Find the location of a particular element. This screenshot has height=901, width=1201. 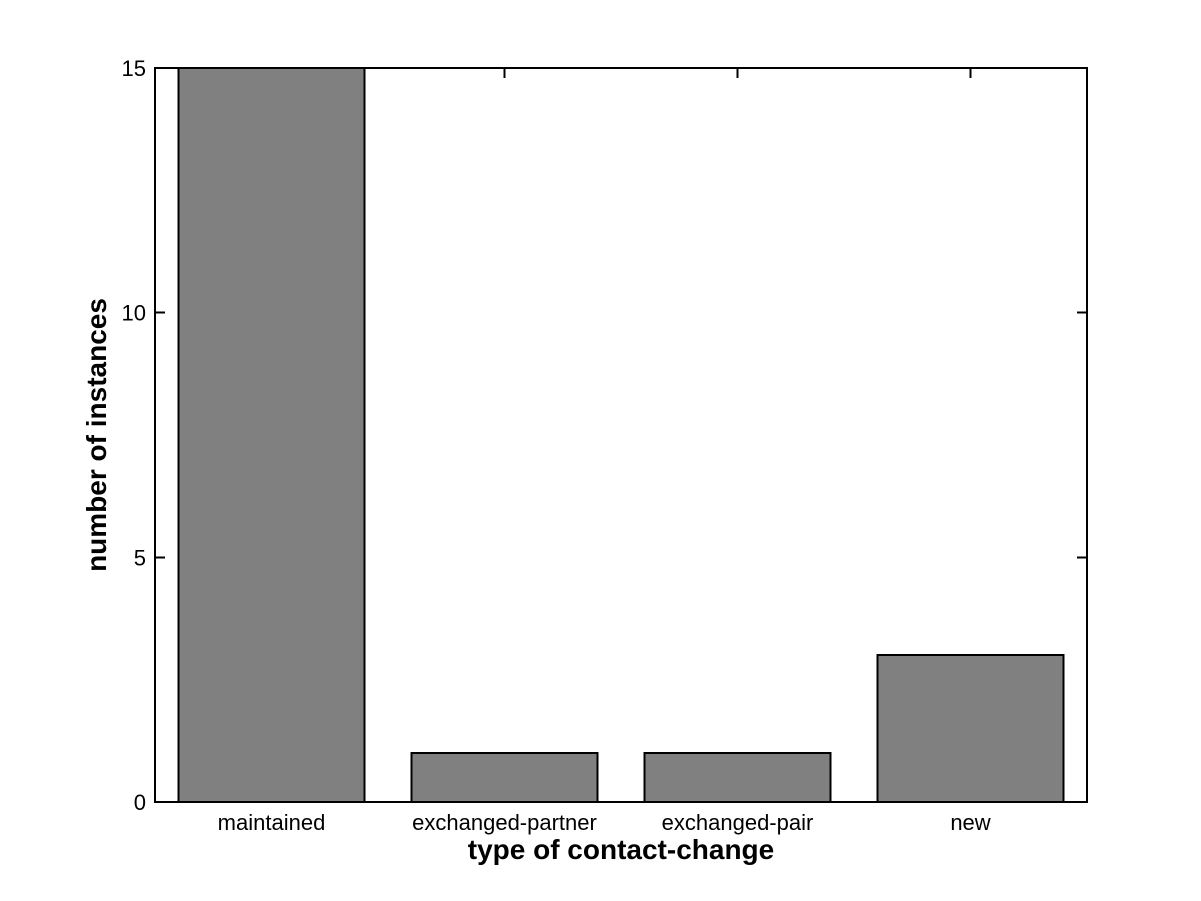

y-tick-label: 5 is located at coordinates (140, 557).